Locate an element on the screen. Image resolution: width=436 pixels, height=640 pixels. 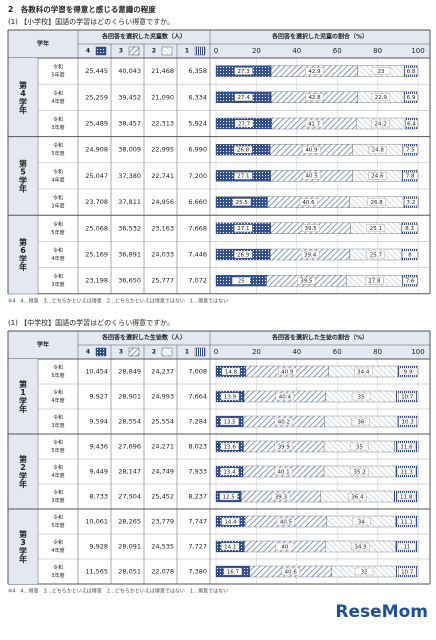
count: 22,741 is located at coordinates (162, 176).